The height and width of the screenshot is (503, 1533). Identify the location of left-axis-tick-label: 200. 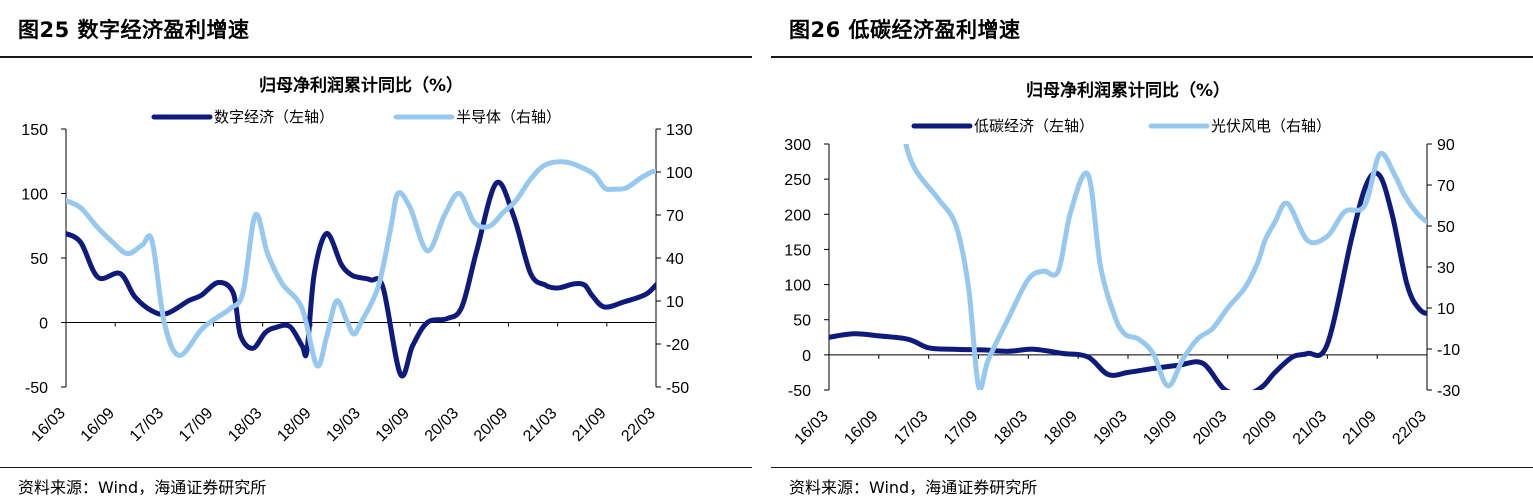
(797, 215).